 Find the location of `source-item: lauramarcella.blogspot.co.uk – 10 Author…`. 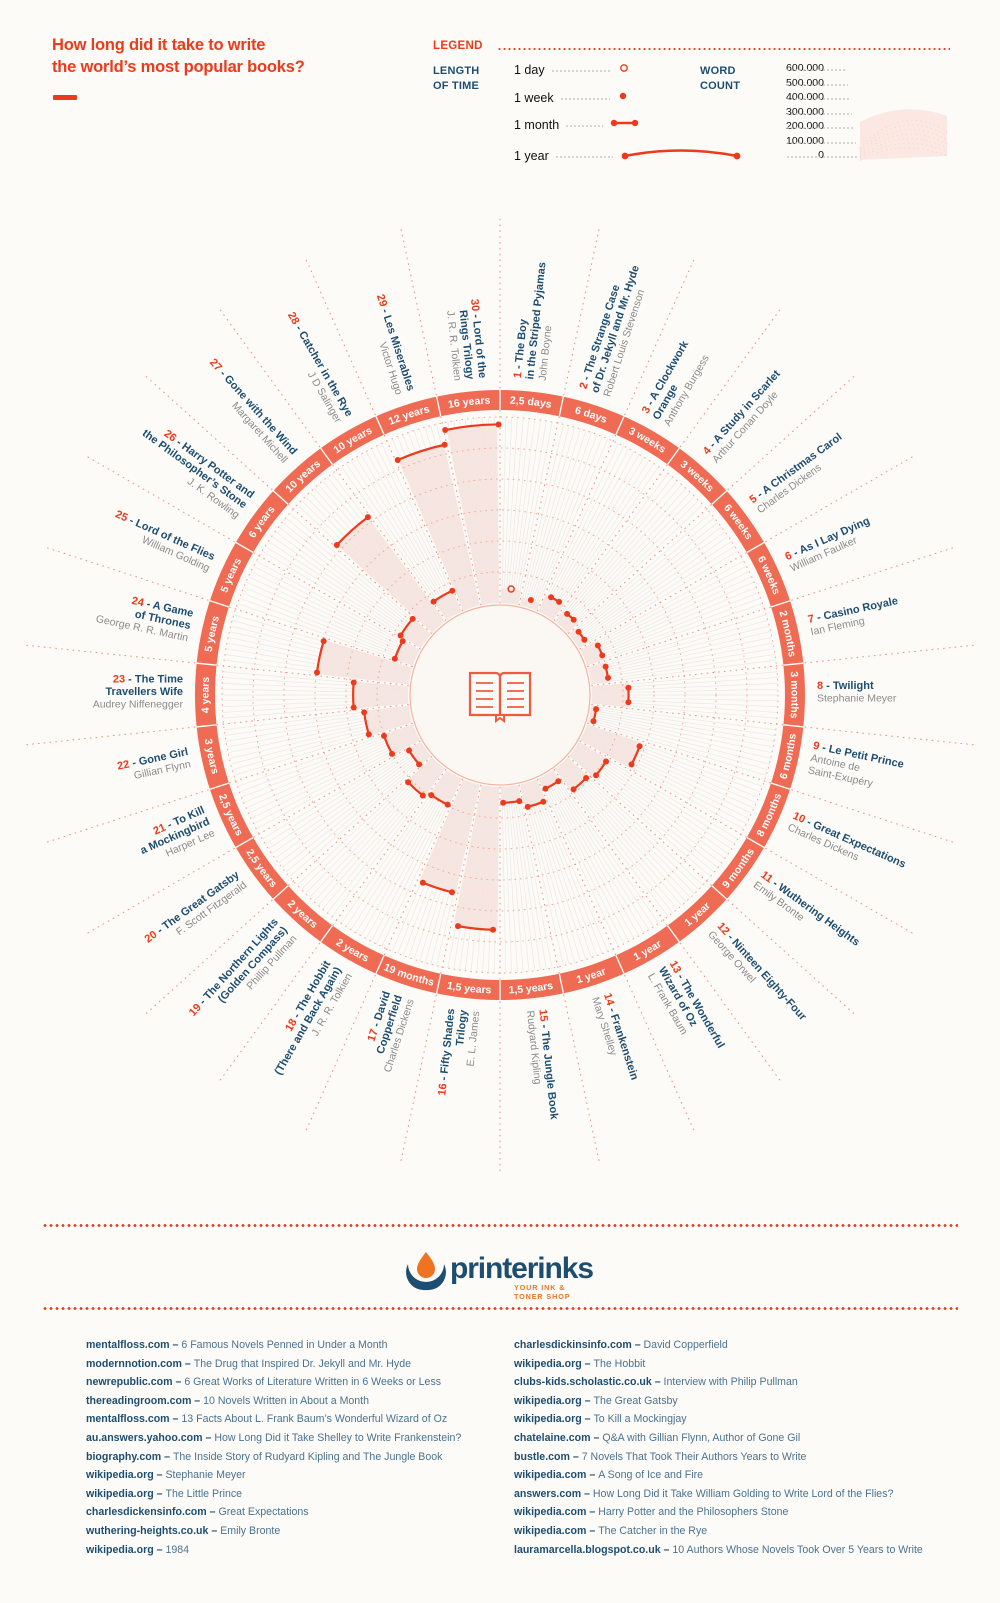

source-item: lauramarcella.blogspot.co.uk – 10 Author… is located at coordinates (718, 1550).